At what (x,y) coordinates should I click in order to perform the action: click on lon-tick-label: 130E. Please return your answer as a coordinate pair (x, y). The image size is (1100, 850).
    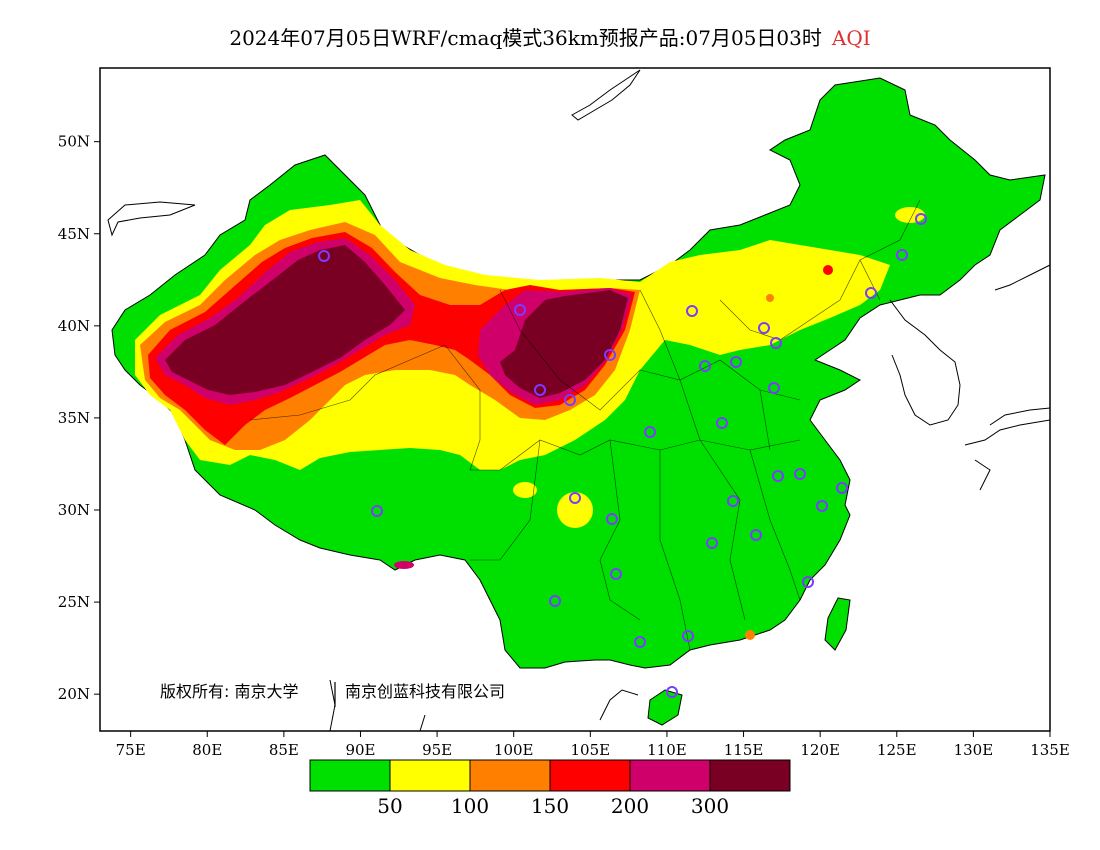
    Looking at the image, I should click on (974, 750).